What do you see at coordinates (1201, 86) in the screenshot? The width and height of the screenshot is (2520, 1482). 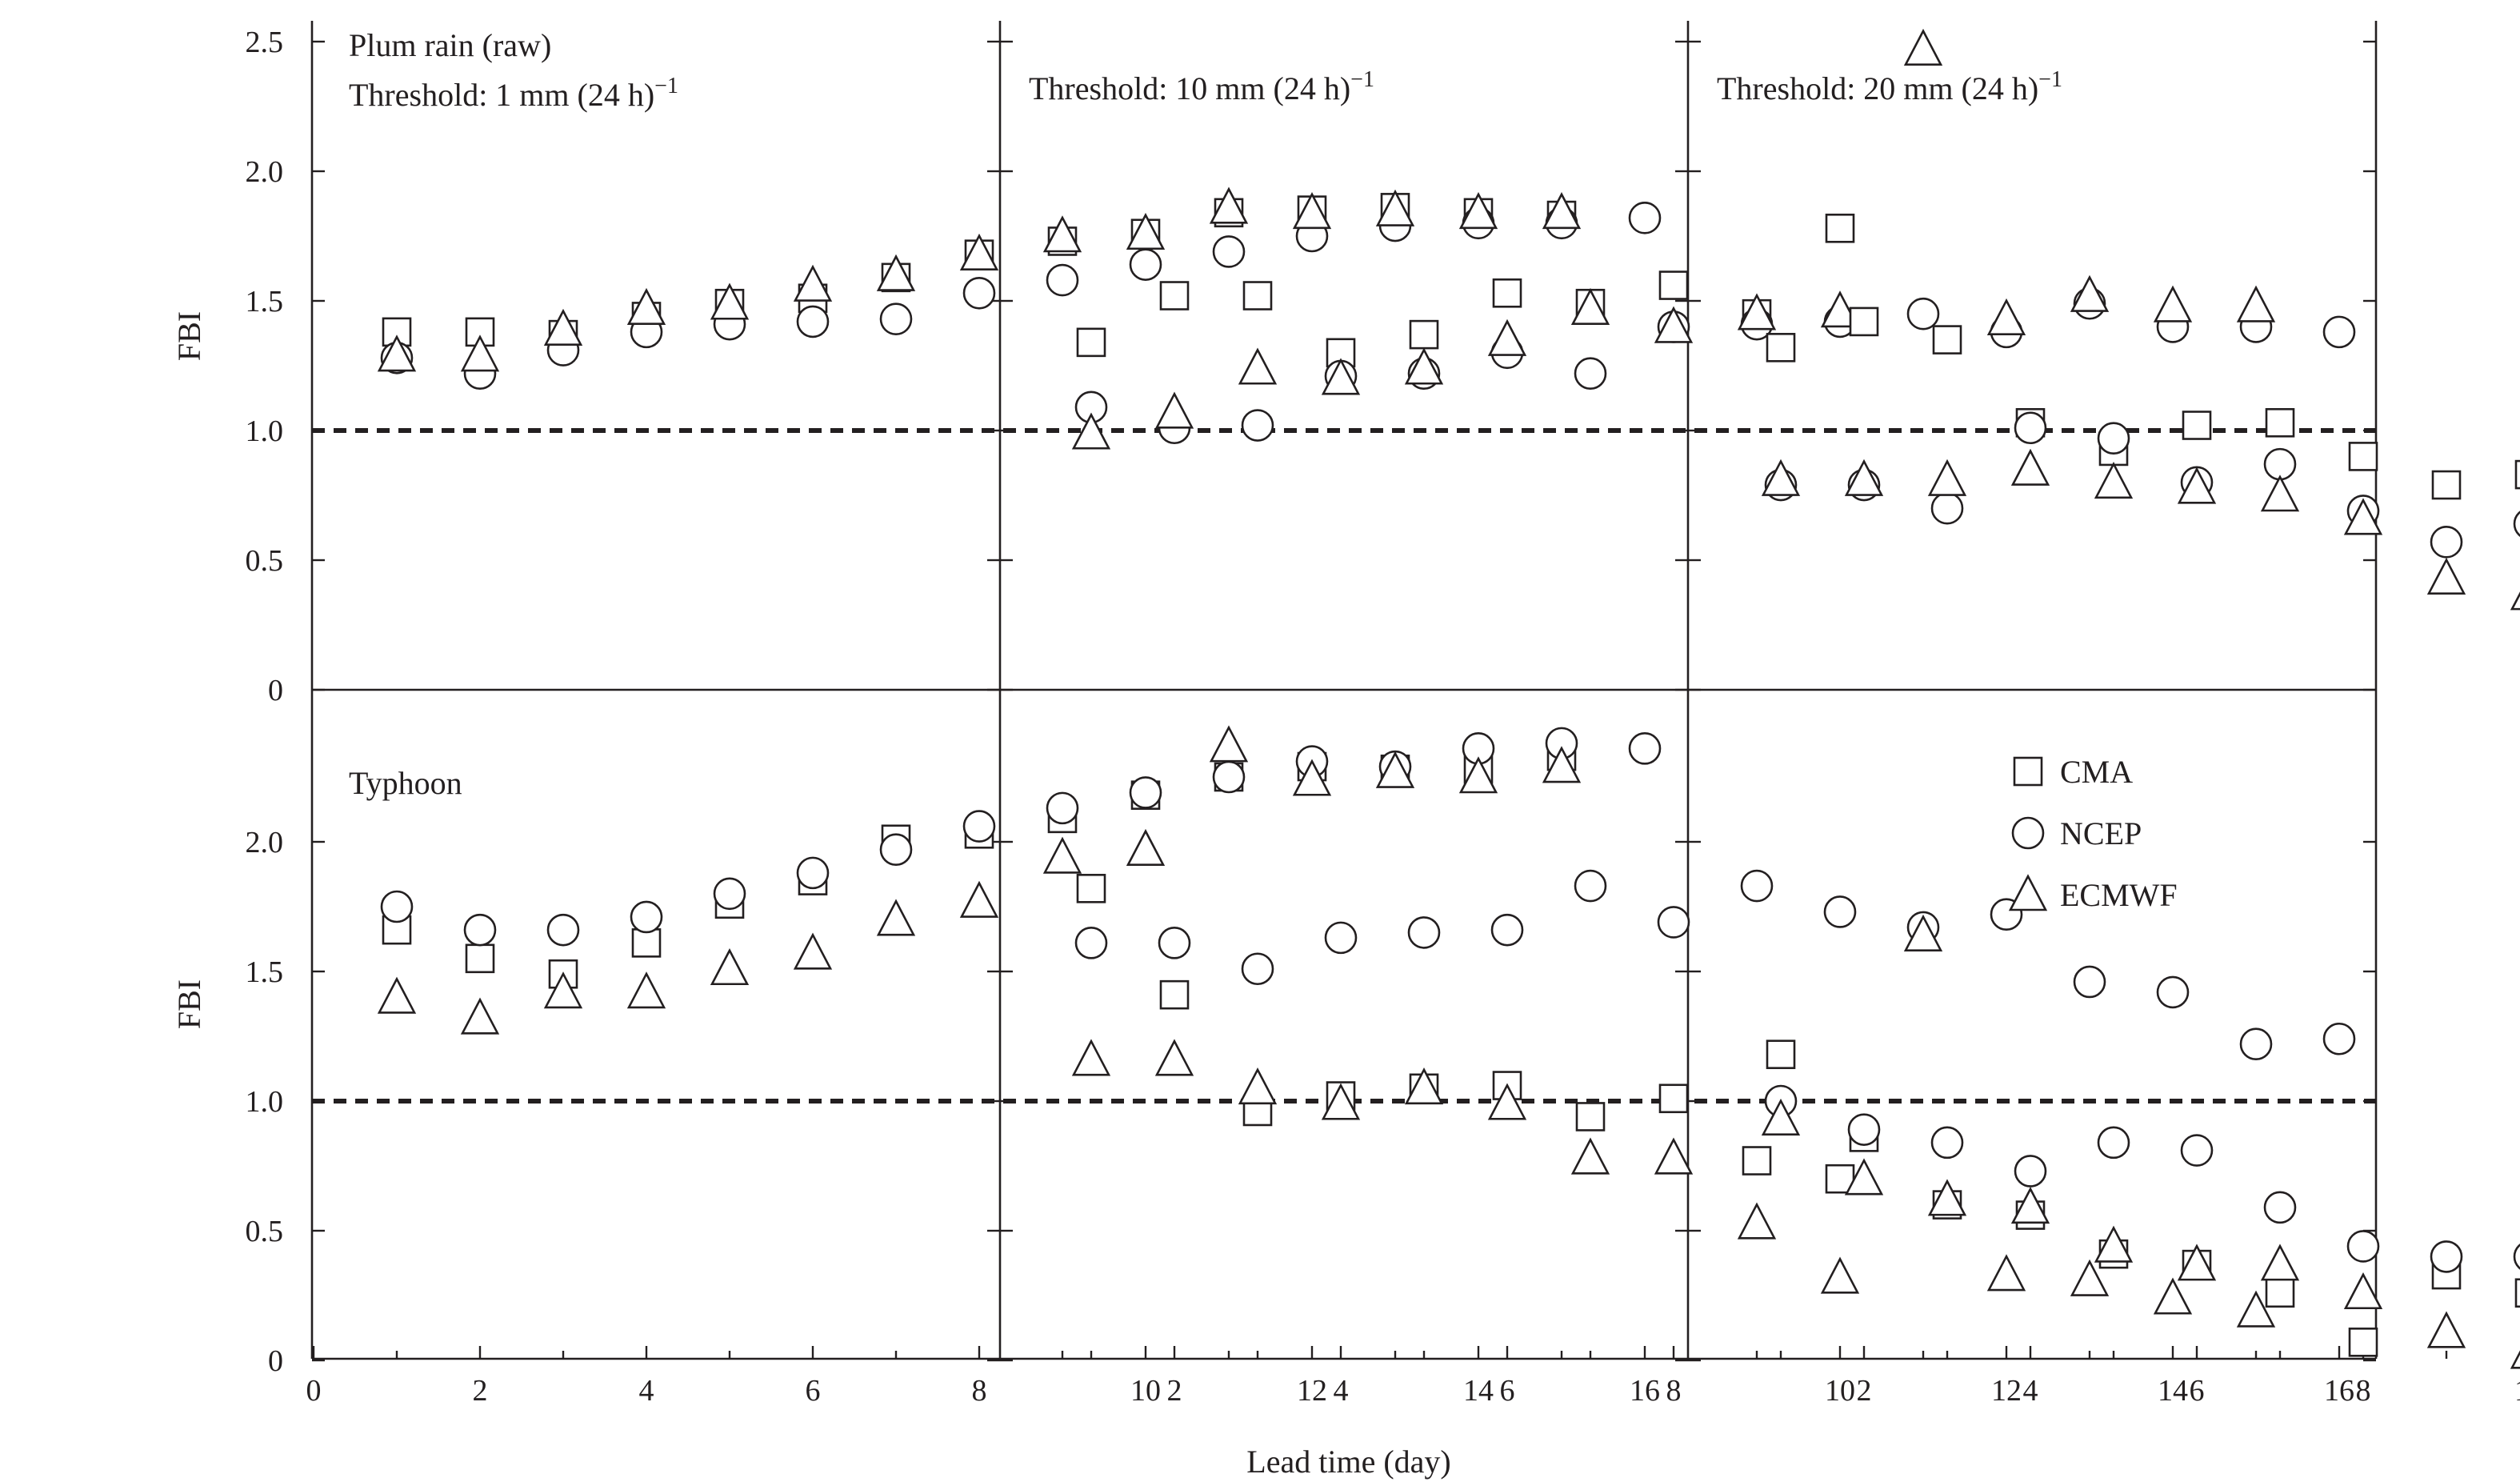 I see `panel-label: Threshold: 10 mm (24 h)−1` at bounding box center [1201, 86].